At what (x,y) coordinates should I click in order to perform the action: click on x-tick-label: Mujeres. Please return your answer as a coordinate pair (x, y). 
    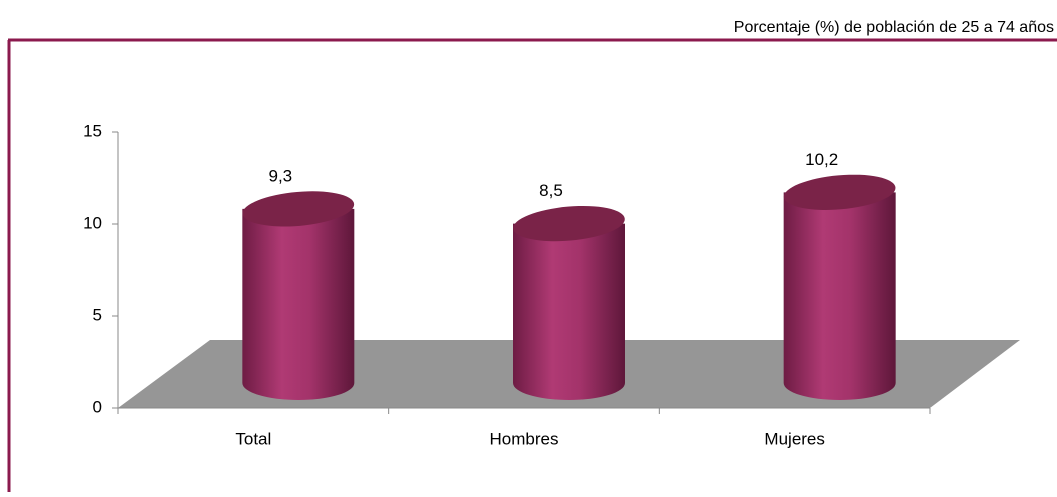
    Looking at the image, I should click on (794, 438).